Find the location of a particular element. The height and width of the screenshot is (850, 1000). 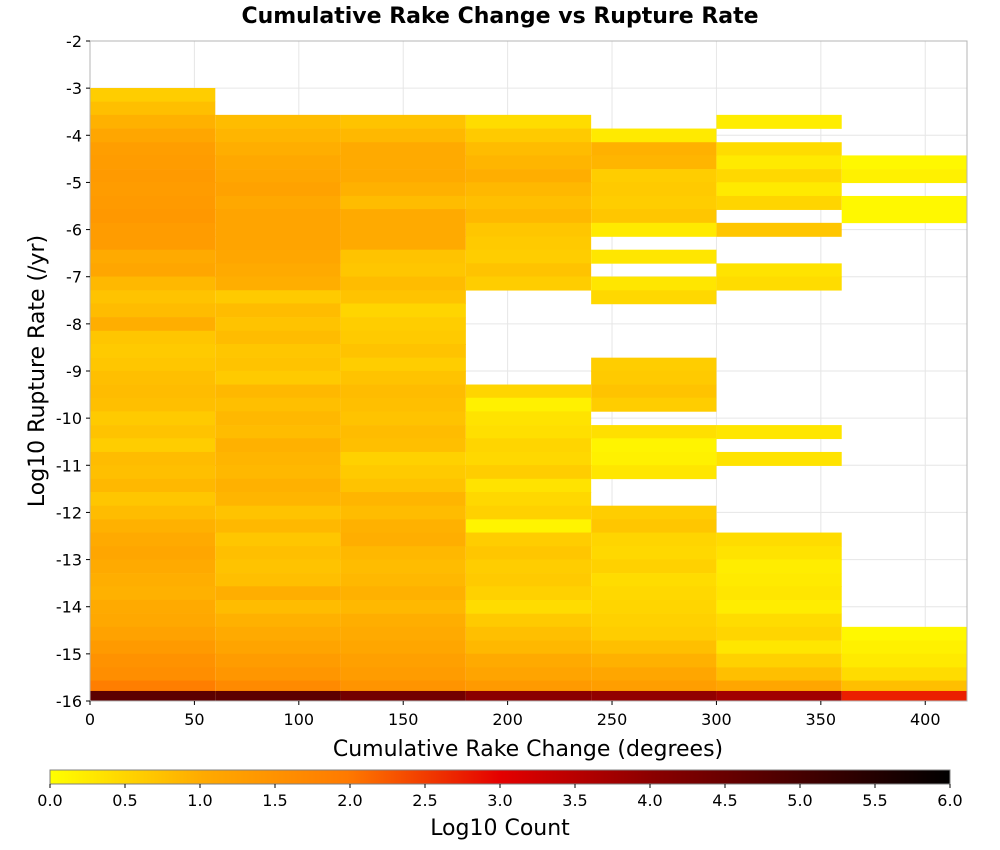

colorbar-tick-label: 2.5 is located at coordinates (424, 800).